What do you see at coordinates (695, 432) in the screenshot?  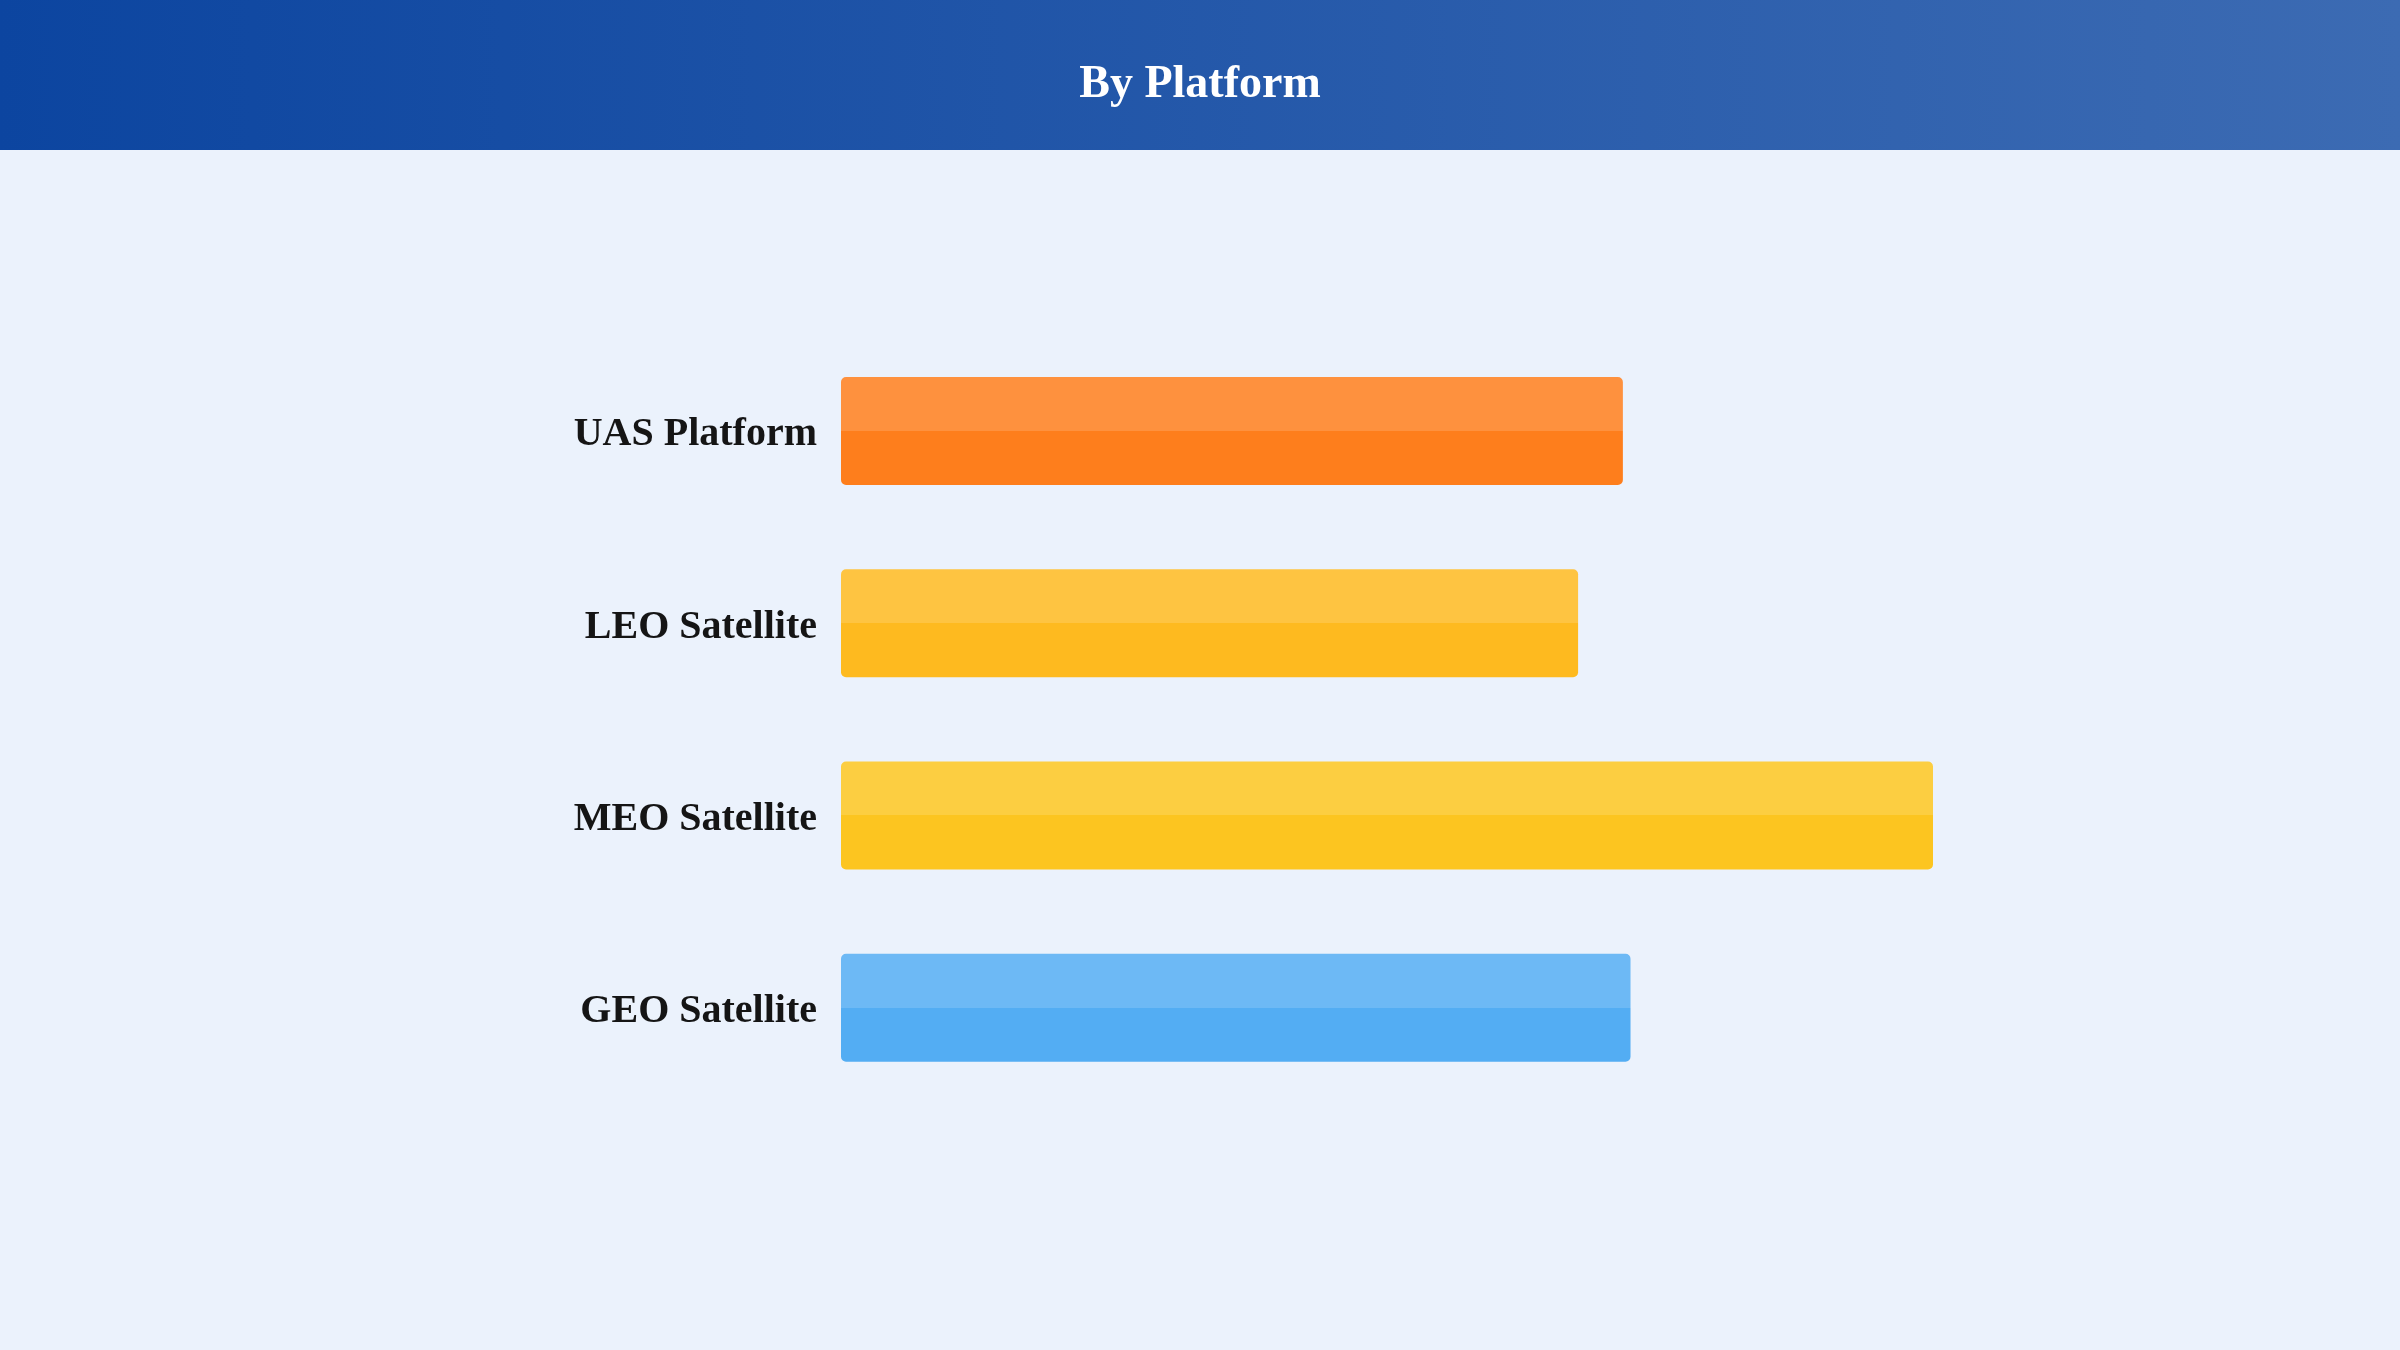 I see `y-tick-label: UAS Platform` at bounding box center [695, 432].